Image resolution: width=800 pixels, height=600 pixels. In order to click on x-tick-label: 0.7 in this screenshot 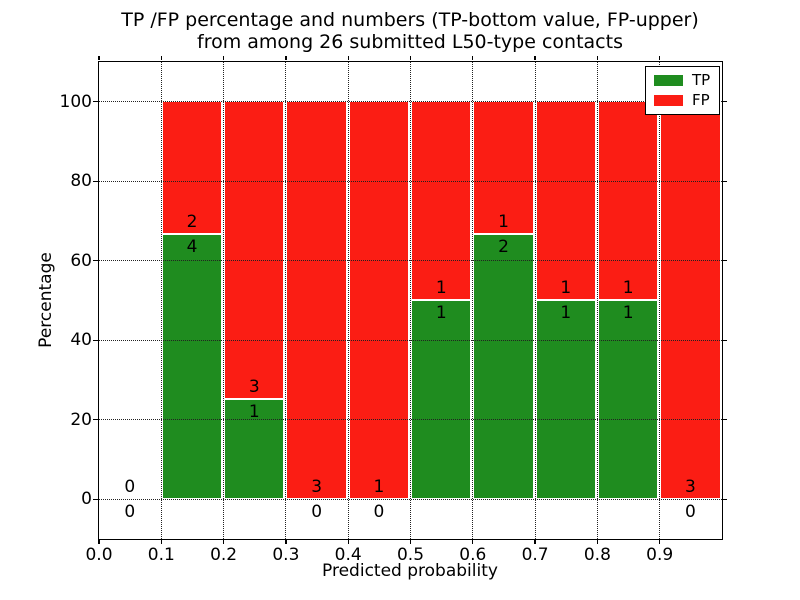, I will do `click(535, 555)`.